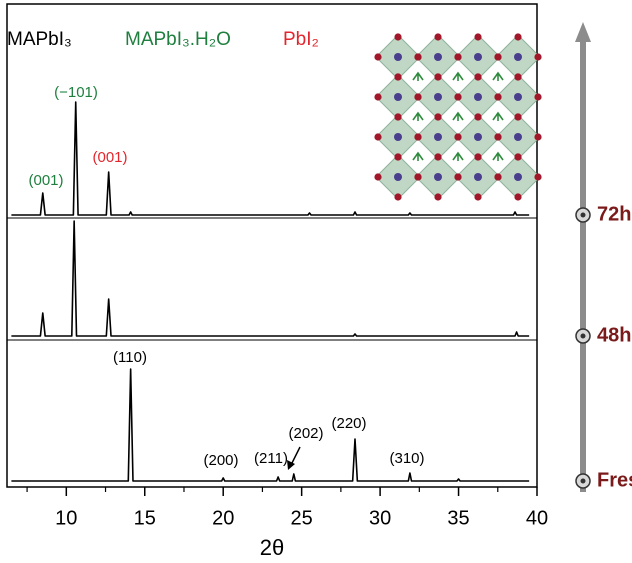 The height and width of the screenshot is (563, 632). What do you see at coordinates (220, 460) in the screenshot?
I see `peak-label: (200)` at bounding box center [220, 460].